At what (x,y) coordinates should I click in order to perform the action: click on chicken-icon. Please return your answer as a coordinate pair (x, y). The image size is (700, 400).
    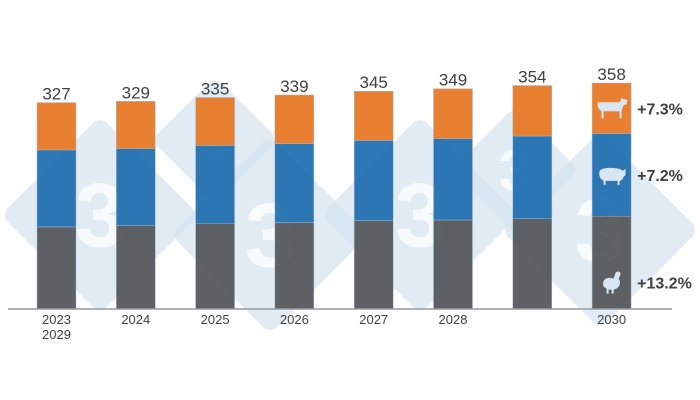
    Looking at the image, I should click on (612, 282).